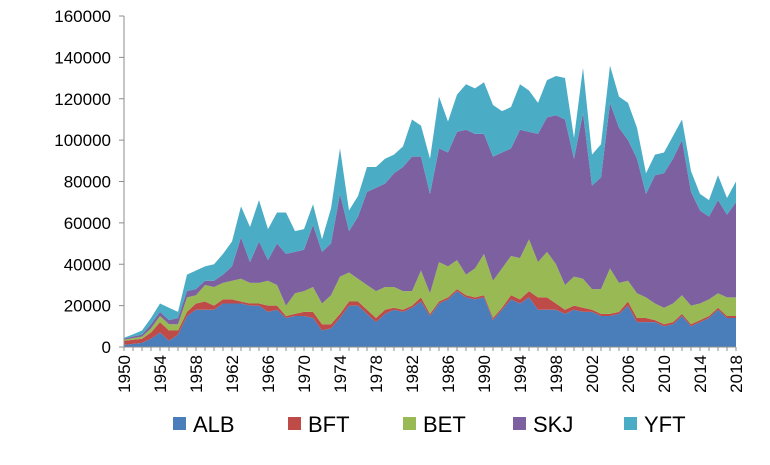  I want to click on legend-swatch-bft, so click(294, 423).